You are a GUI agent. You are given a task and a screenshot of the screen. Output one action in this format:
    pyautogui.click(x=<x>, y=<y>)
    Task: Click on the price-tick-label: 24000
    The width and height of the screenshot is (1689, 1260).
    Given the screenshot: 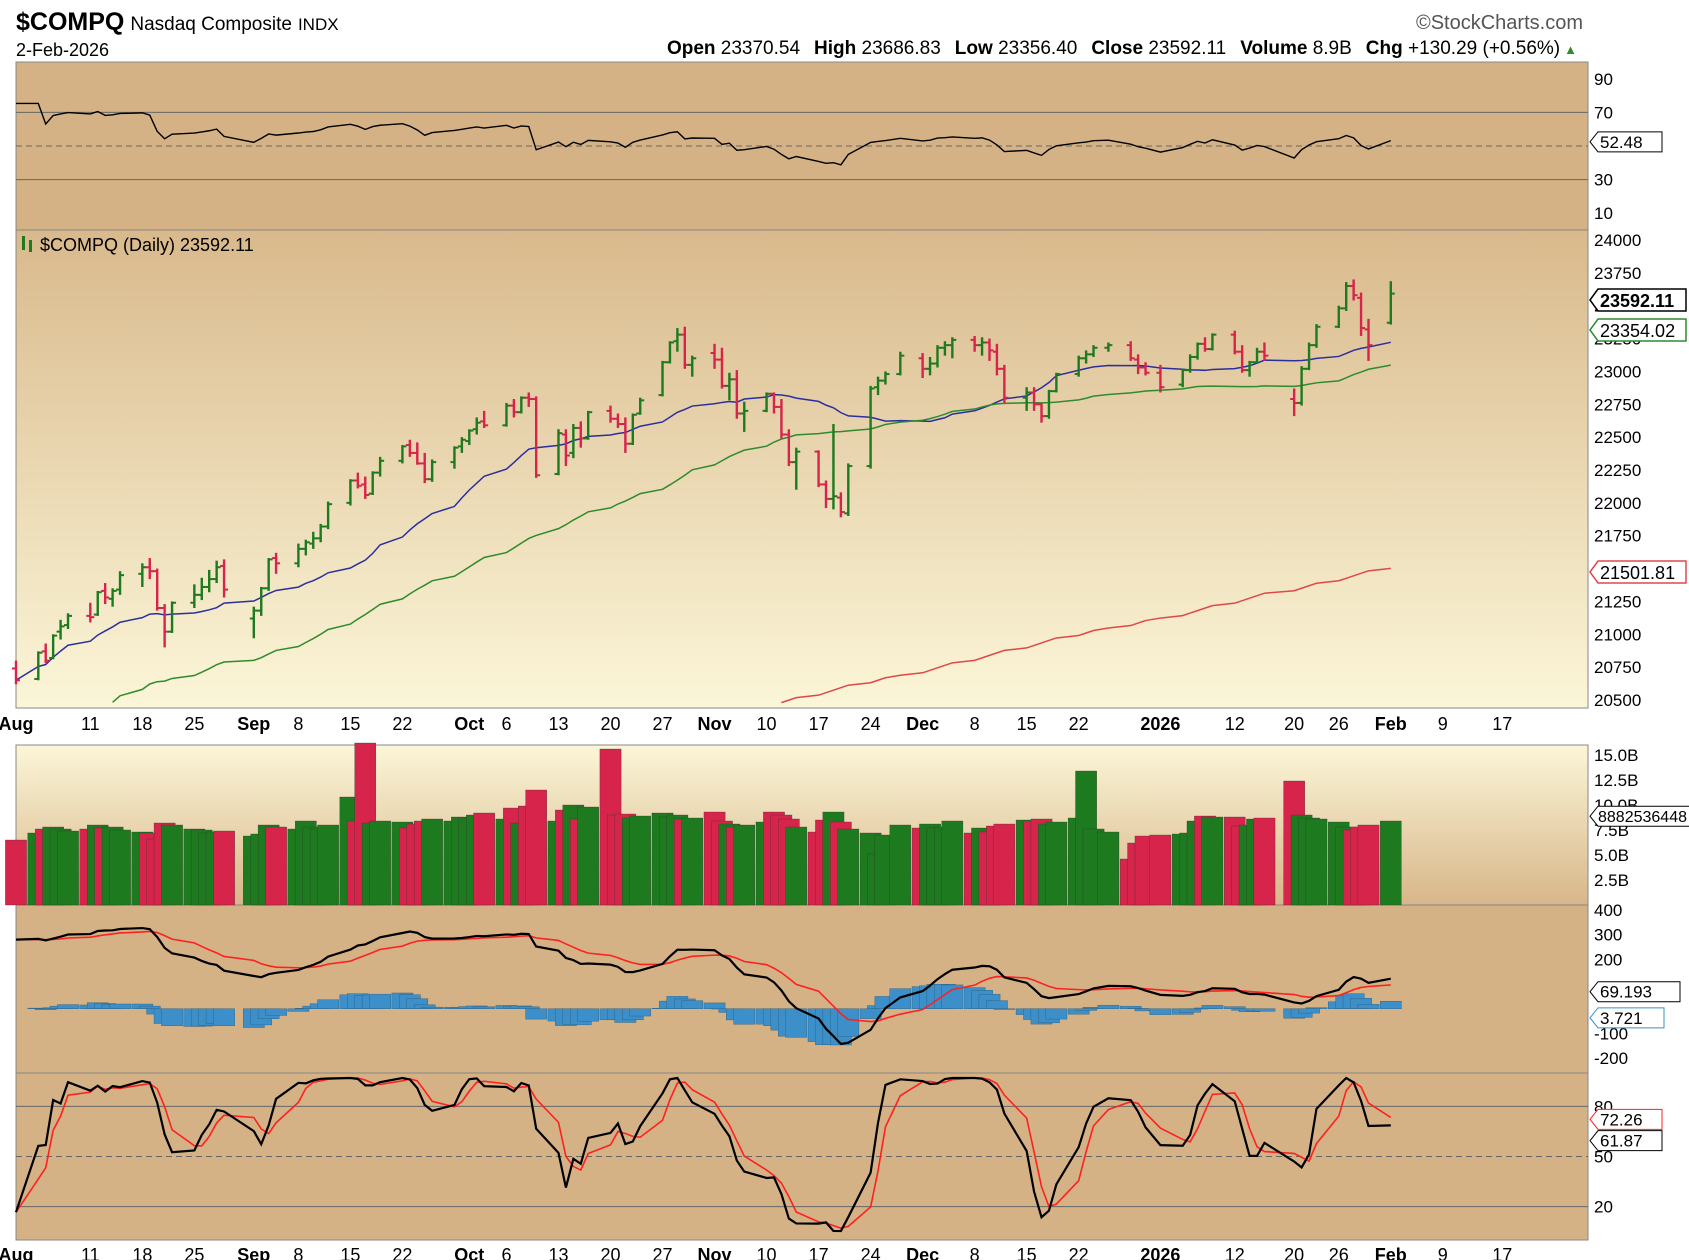 What is the action you would take?
    pyautogui.click(x=1617, y=240)
    